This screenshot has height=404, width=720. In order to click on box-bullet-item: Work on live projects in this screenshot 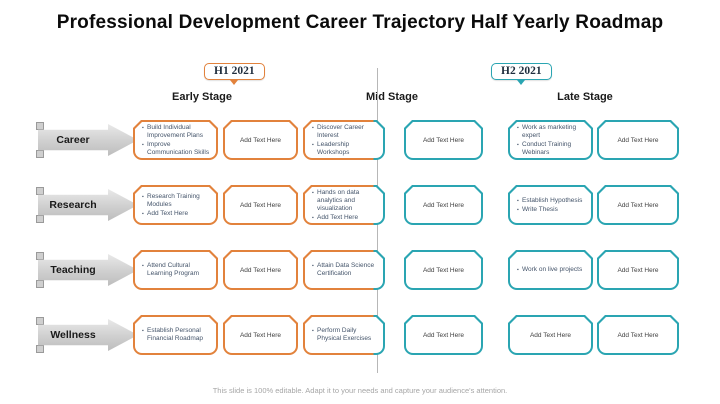, I will do `click(552, 270)`.